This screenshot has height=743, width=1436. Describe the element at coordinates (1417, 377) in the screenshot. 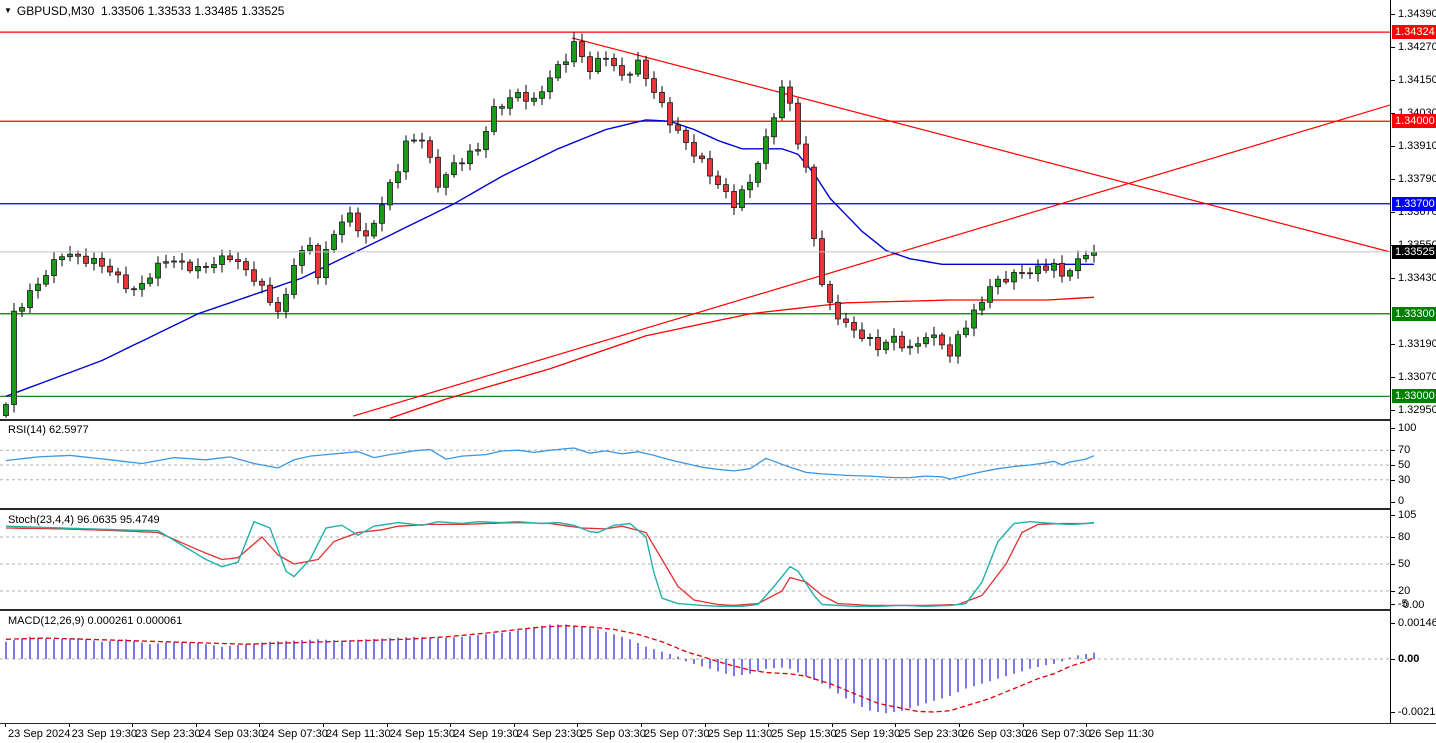

I see `price-tick-label: 1.33070` at that location.